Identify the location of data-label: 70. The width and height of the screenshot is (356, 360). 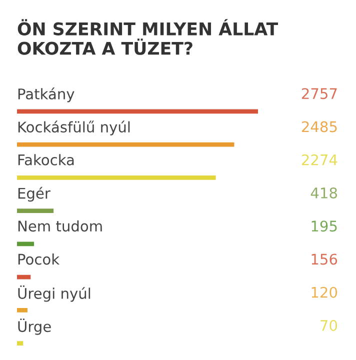
(329, 325).